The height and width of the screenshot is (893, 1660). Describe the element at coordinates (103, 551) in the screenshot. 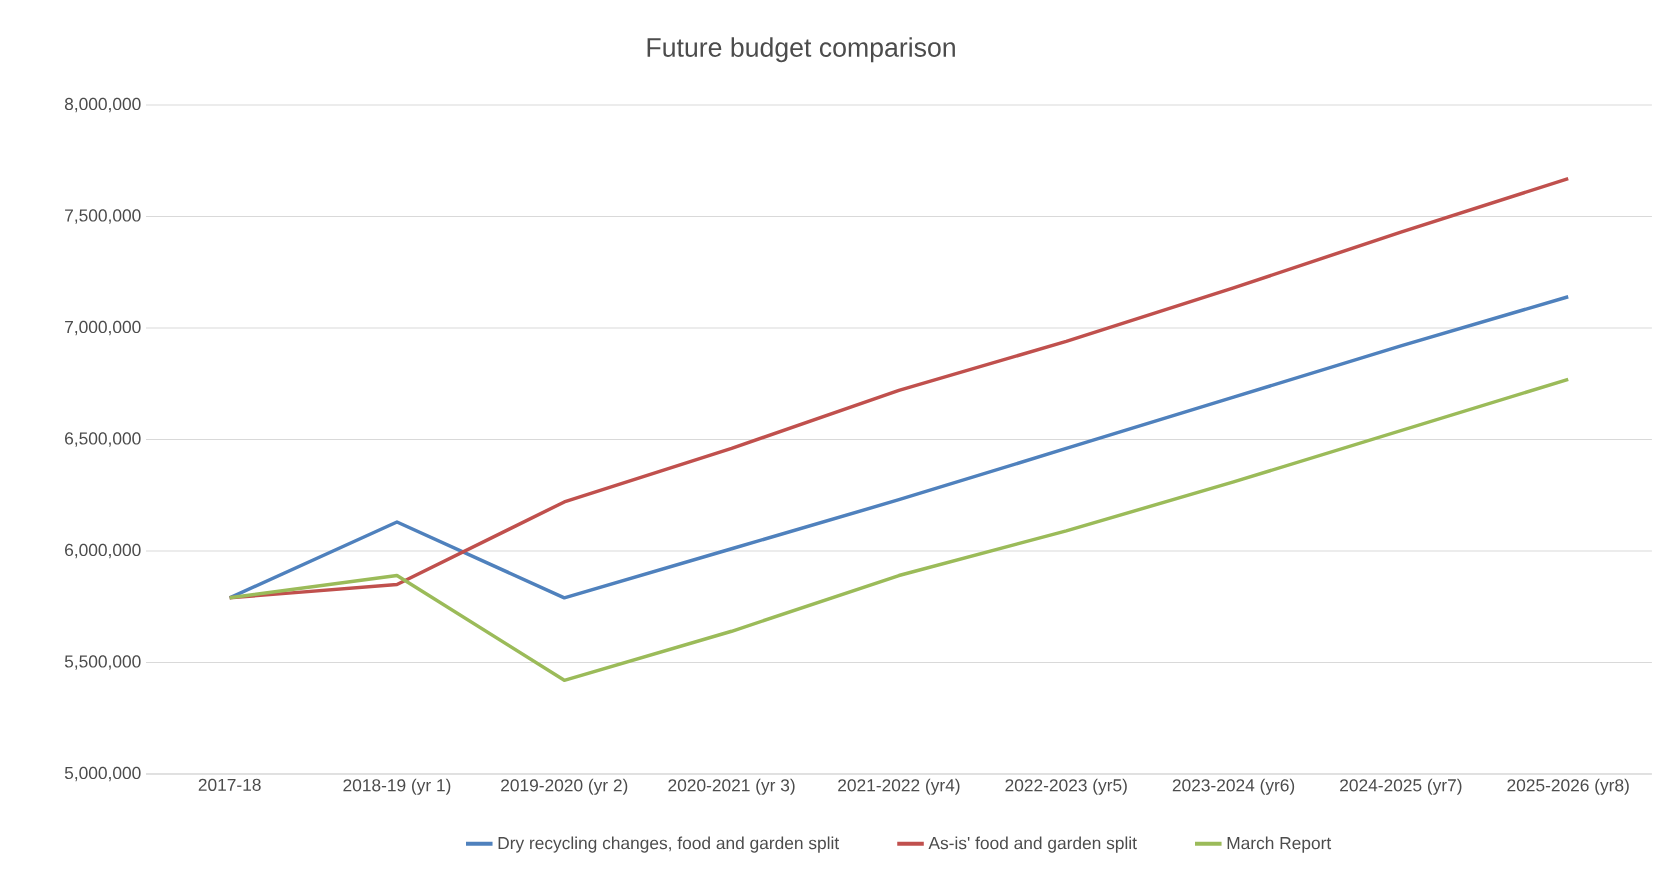

I see `y-tick-label: 6,000,000` at that location.